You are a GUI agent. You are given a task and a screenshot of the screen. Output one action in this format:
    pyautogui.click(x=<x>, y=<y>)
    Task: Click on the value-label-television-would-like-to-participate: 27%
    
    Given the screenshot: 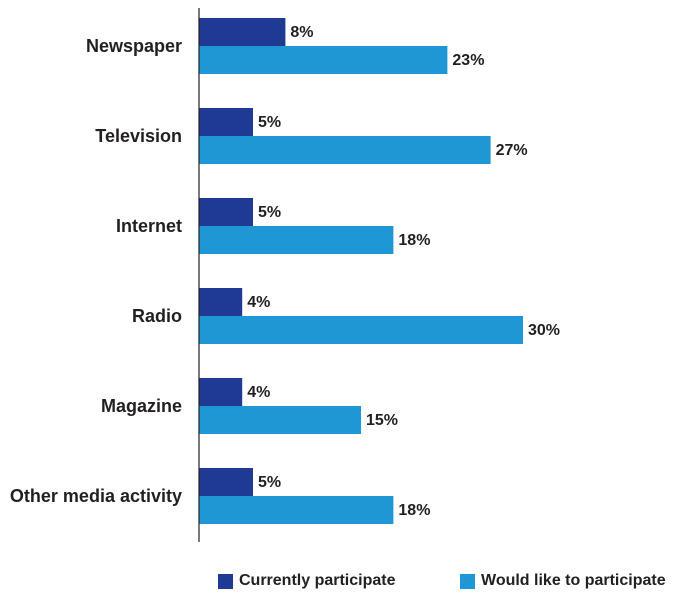 What is the action you would take?
    pyautogui.click(x=512, y=150)
    